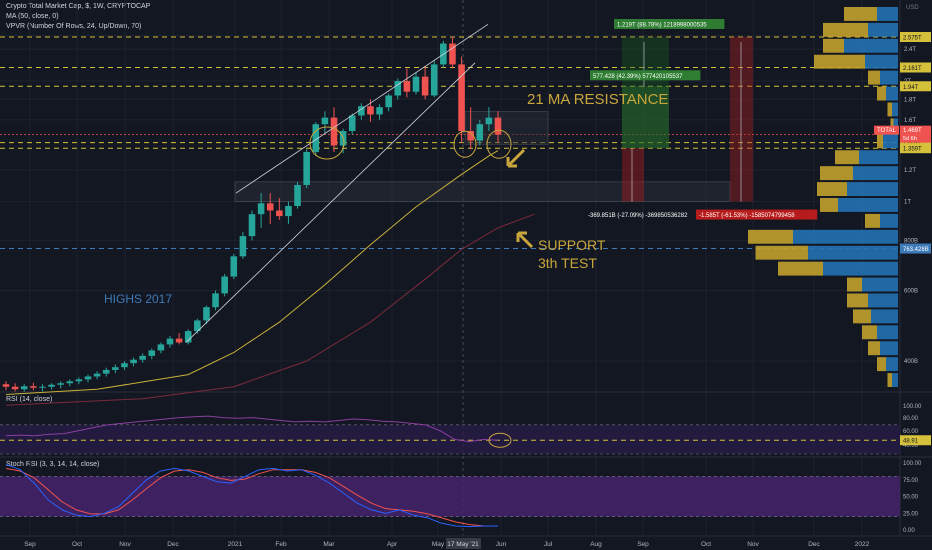 Image resolution: width=932 pixels, height=550 pixels. What do you see at coordinates (392, 544) in the screenshot?
I see `time-axis-label-7: Apr` at bounding box center [392, 544].